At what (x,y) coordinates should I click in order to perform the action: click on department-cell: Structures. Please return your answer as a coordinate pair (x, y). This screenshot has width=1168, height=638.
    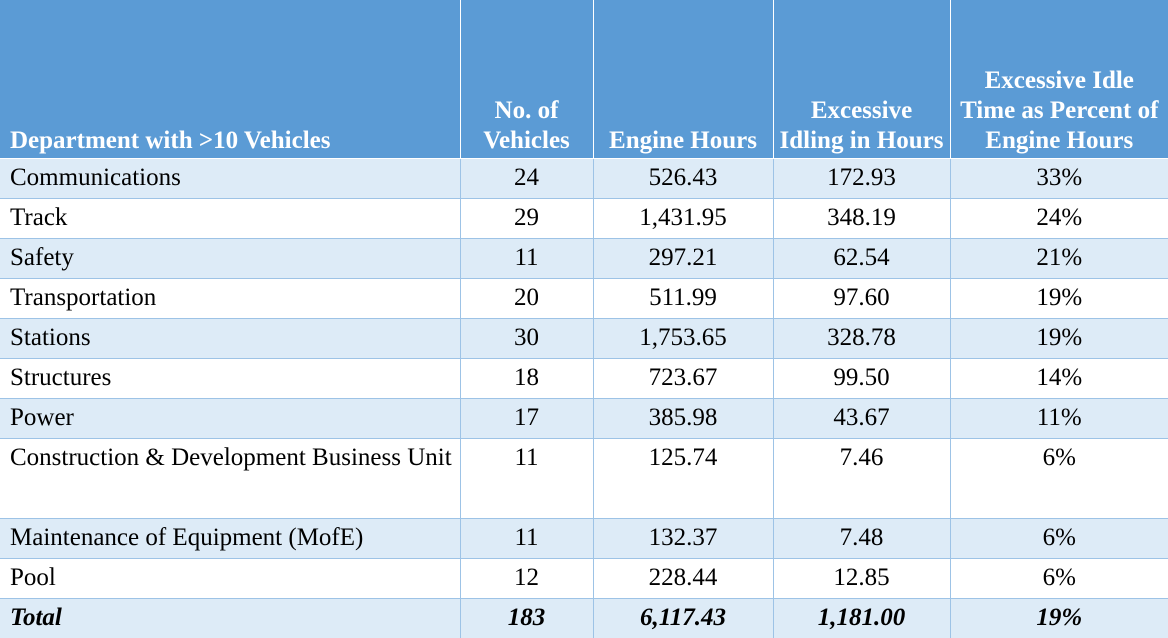
    Looking at the image, I should click on (230, 378).